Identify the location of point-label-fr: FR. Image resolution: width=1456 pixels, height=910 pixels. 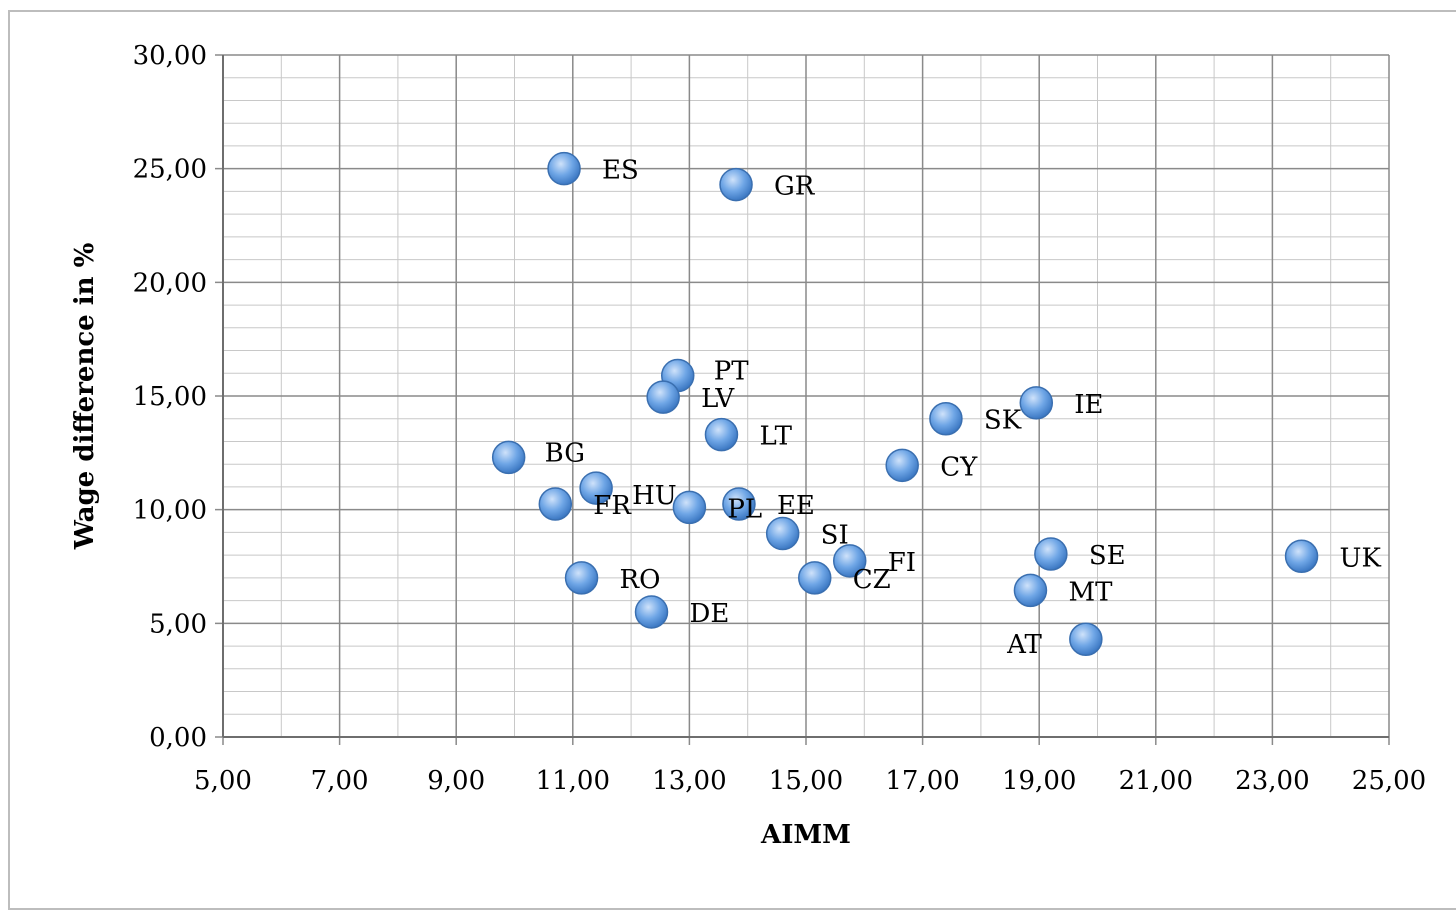
(612, 506).